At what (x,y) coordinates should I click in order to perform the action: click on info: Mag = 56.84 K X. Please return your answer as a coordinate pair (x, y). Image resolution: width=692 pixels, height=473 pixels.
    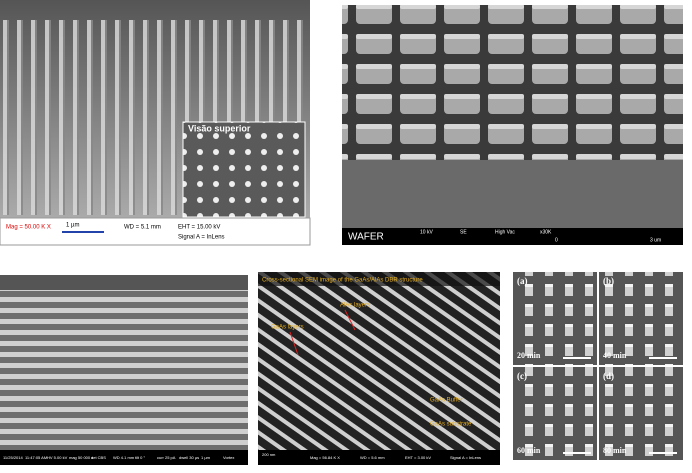
    Looking at the image, I should click on (325, 457).